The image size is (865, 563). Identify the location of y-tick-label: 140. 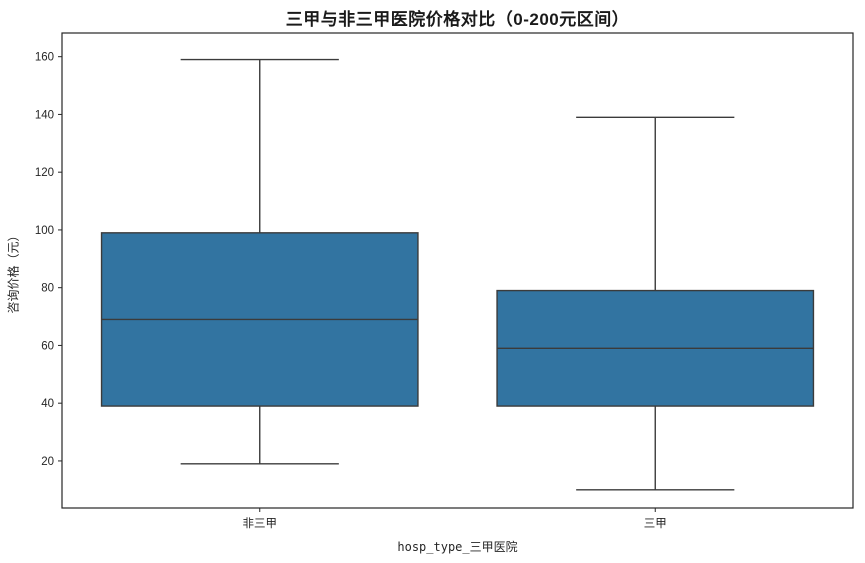
(44, 115).